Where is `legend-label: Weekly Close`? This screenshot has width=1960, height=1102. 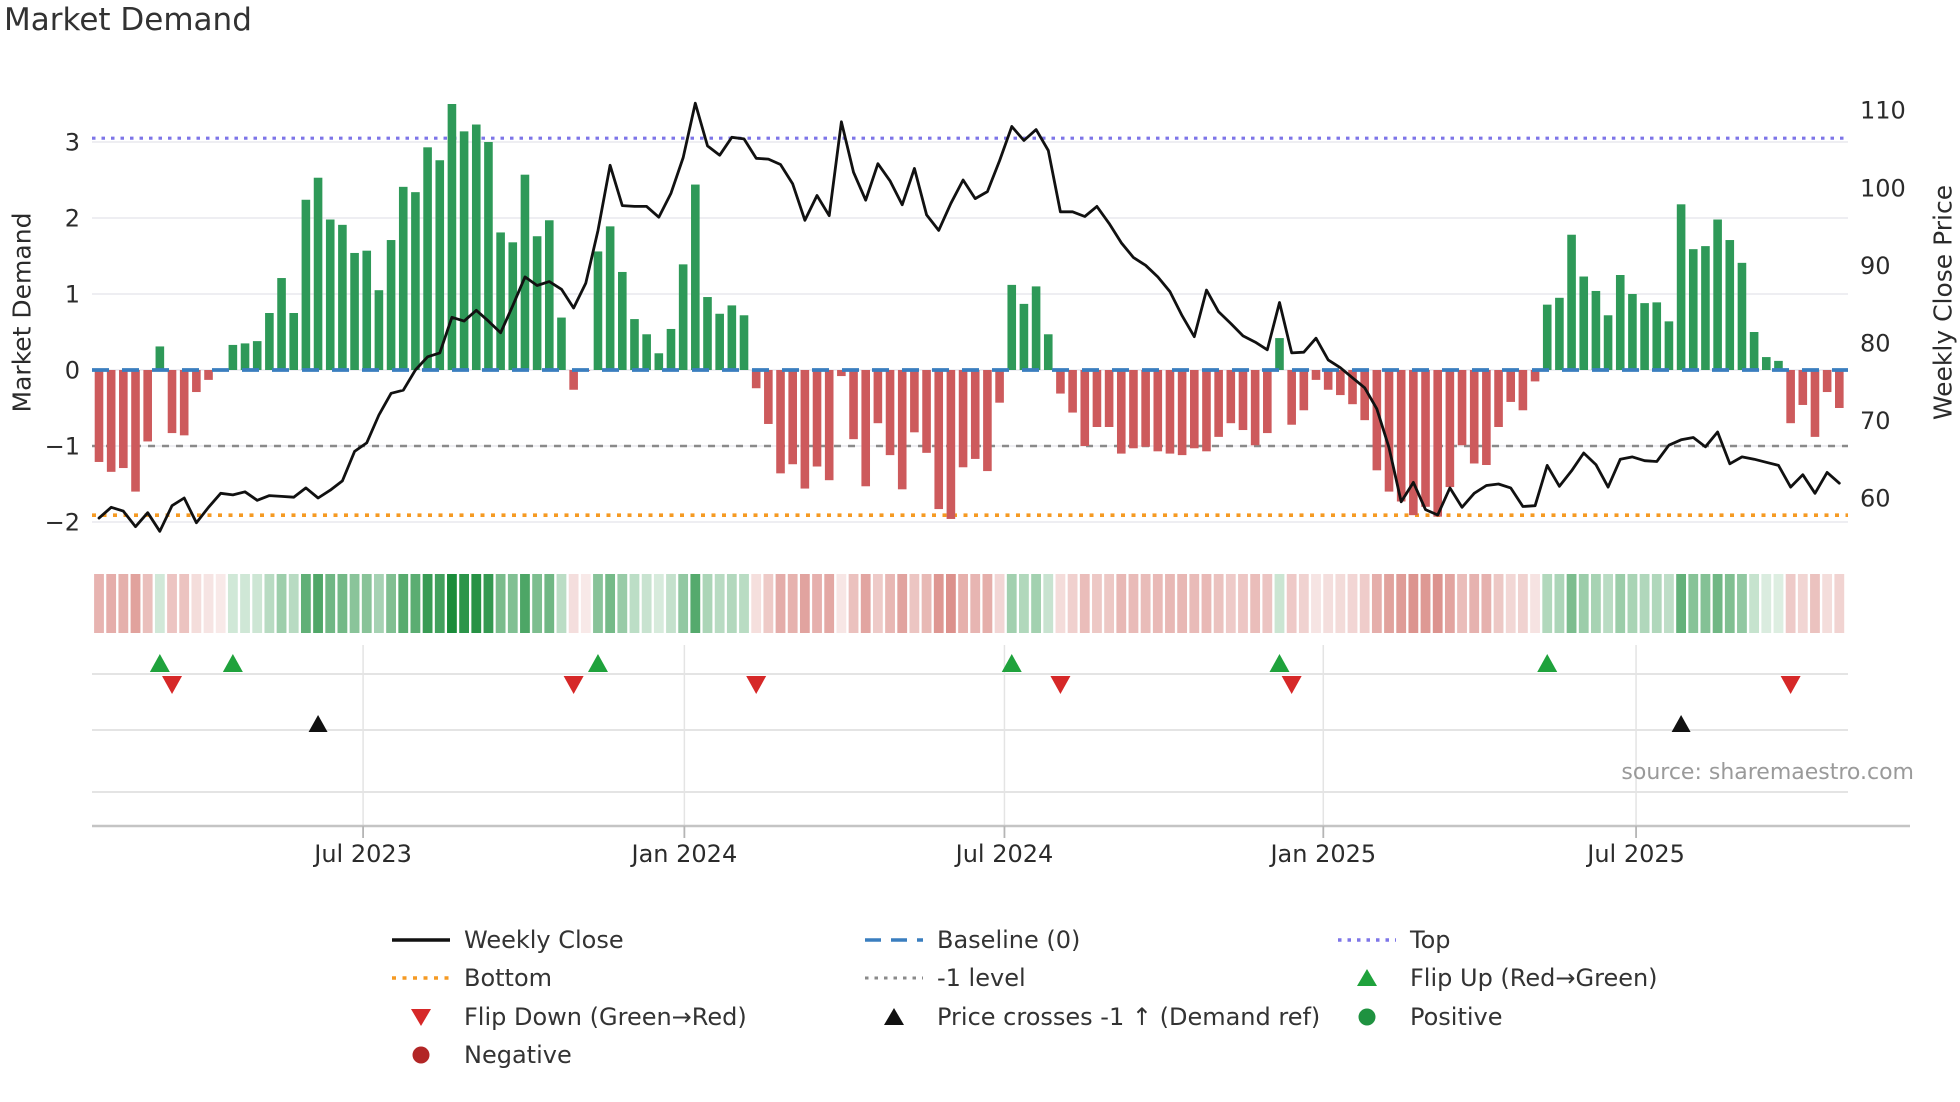
legend-label: Weekly Close is located at coordinates (544, 940).